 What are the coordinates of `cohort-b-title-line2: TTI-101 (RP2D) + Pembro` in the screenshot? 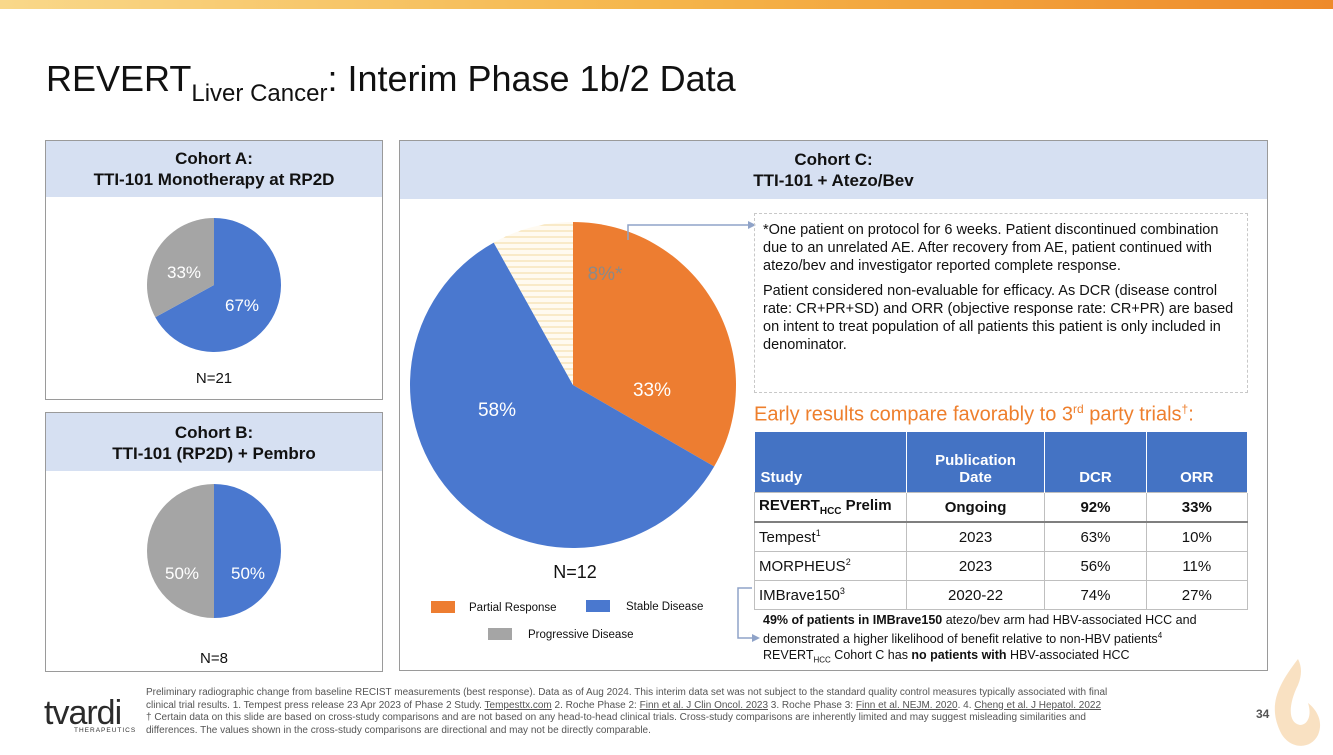 It's located at (214, 453).